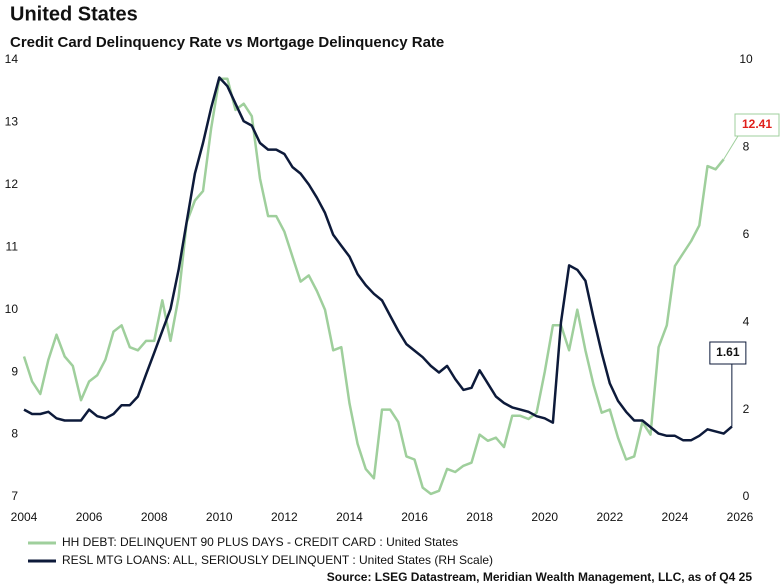 This screenshot has height=586, width=780. What do you see at coordinates (731, 147) in the screenshot?
I see `callout-leader` at bounding box center [731, 147].